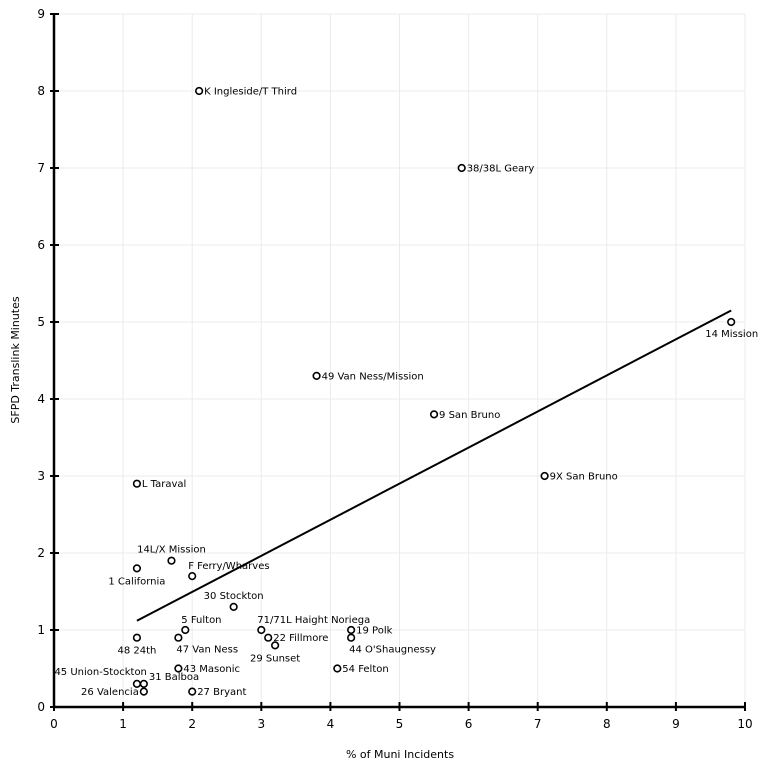 The width and height of the screenshot is (760, 768). Describe the element at coordinates (250, 92) in the screenshot. I see `data-point-label: K Ingleside/T Third` at that location.